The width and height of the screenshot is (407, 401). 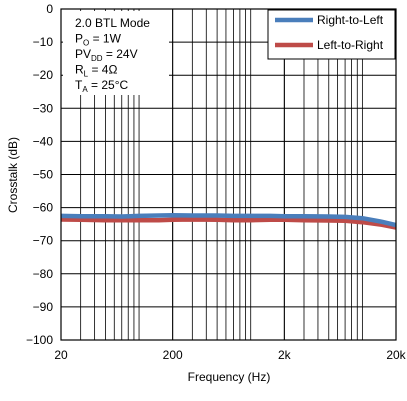 What do you see at coordinates (43, 307) in the screenshot?
I see `y-tick-label: −90` at bounding box center [43, 307].